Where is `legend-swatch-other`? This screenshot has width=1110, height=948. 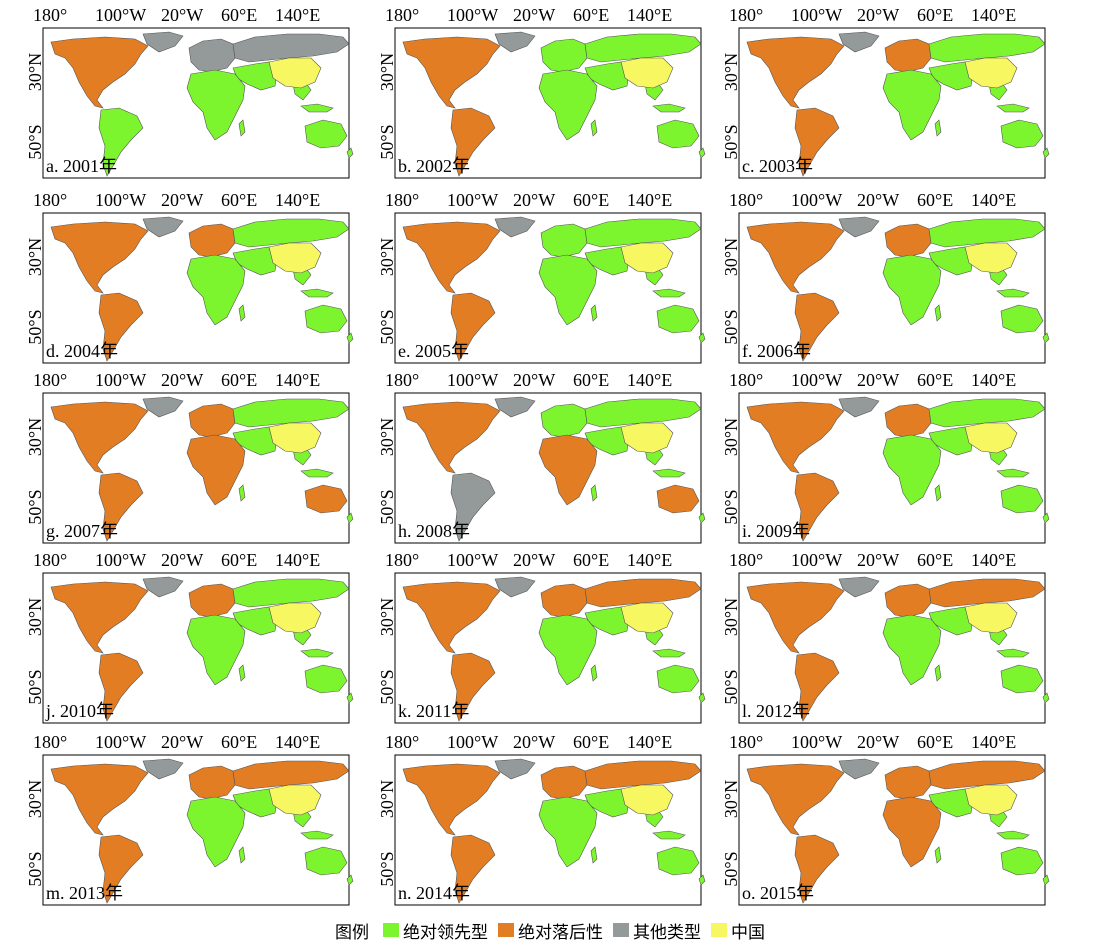
legend-swatch-other is located at coordinates (621, 930).